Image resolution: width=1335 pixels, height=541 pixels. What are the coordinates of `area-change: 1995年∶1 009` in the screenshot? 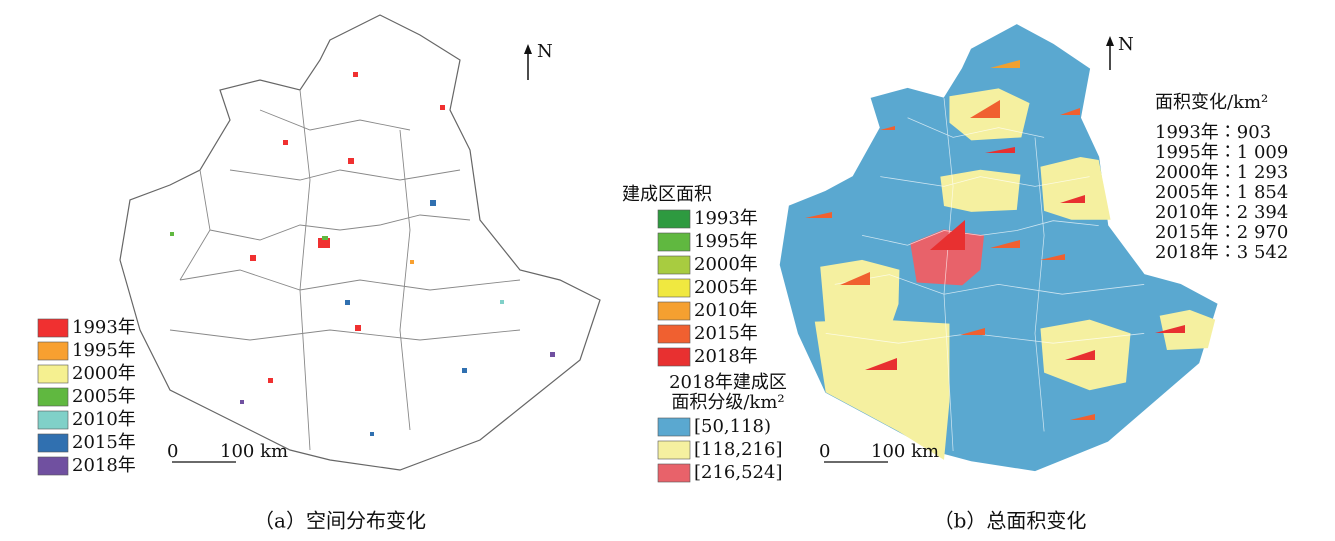 It's located at (1221, 152).